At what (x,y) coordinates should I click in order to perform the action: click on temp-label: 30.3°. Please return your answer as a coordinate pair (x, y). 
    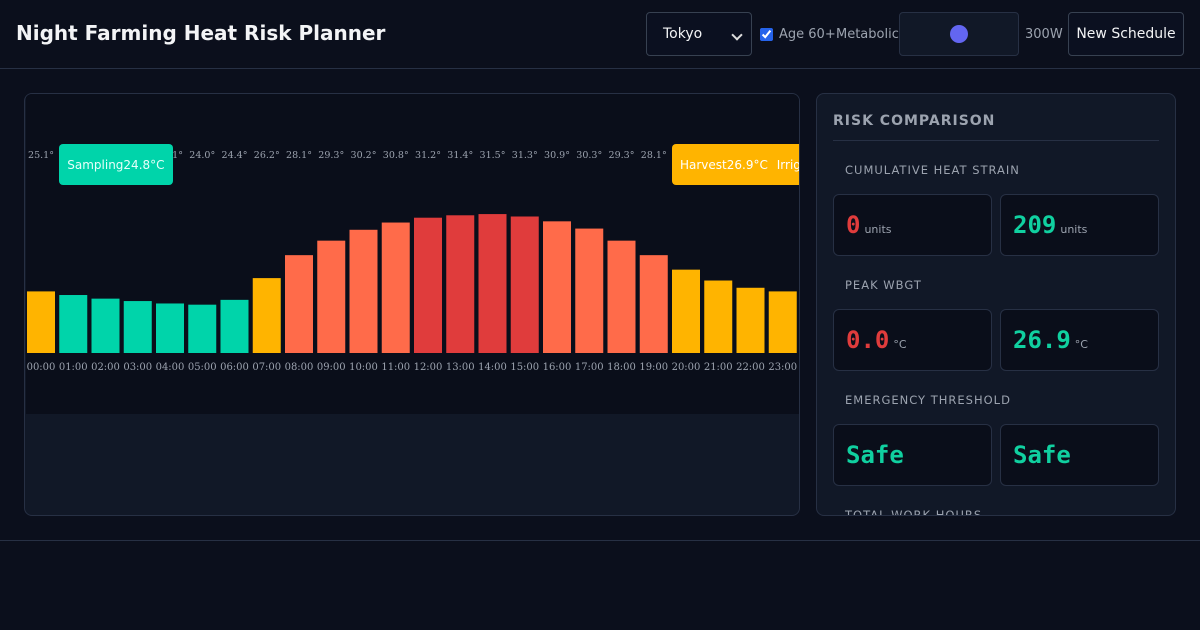
    Looking at the image, I should click on (589, 155).